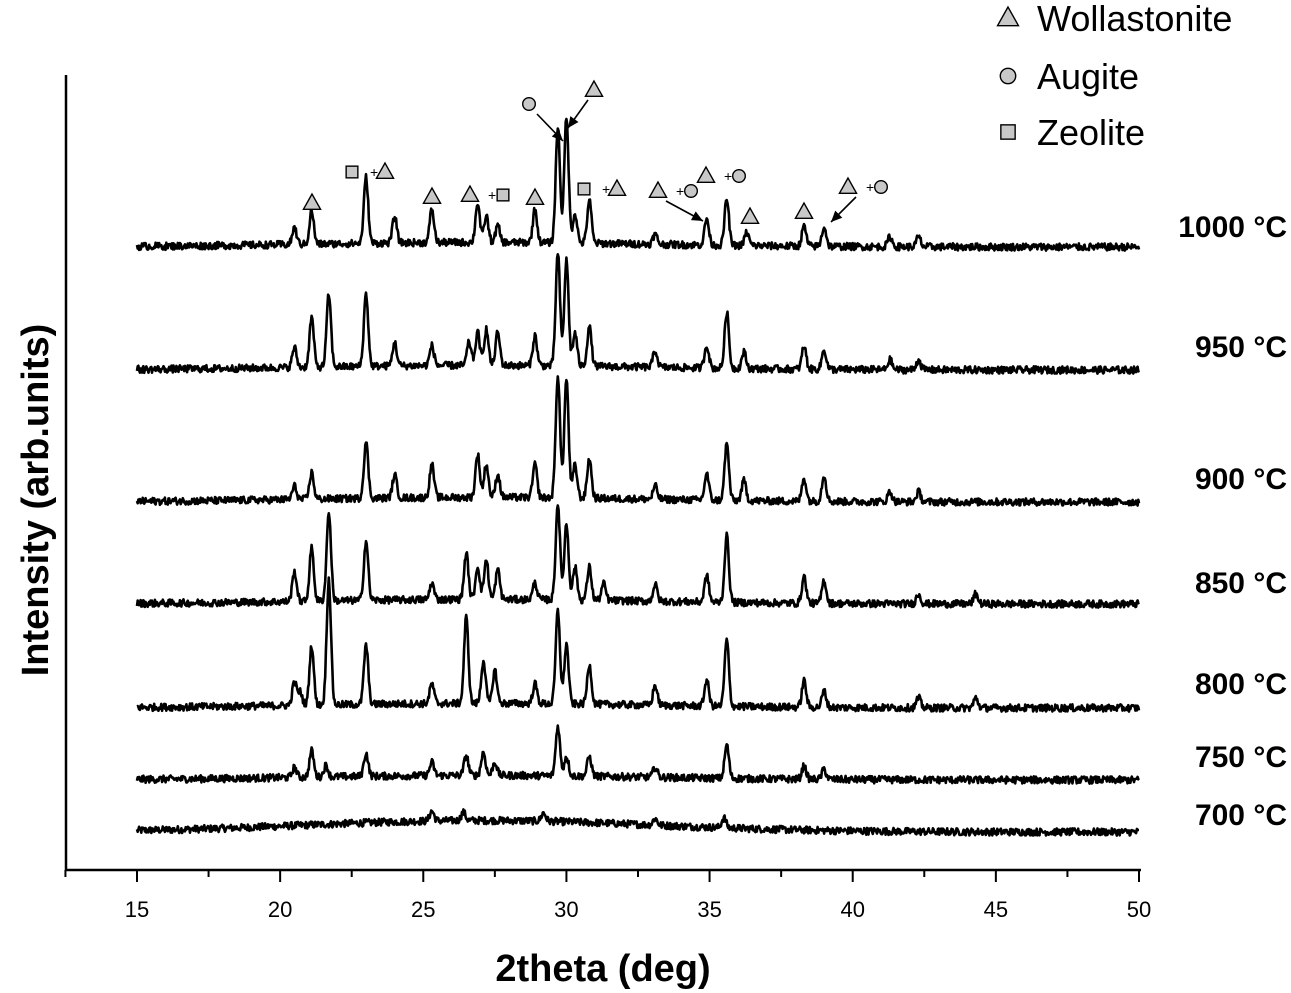  I want to click on trace-750C, so click(637, 754).